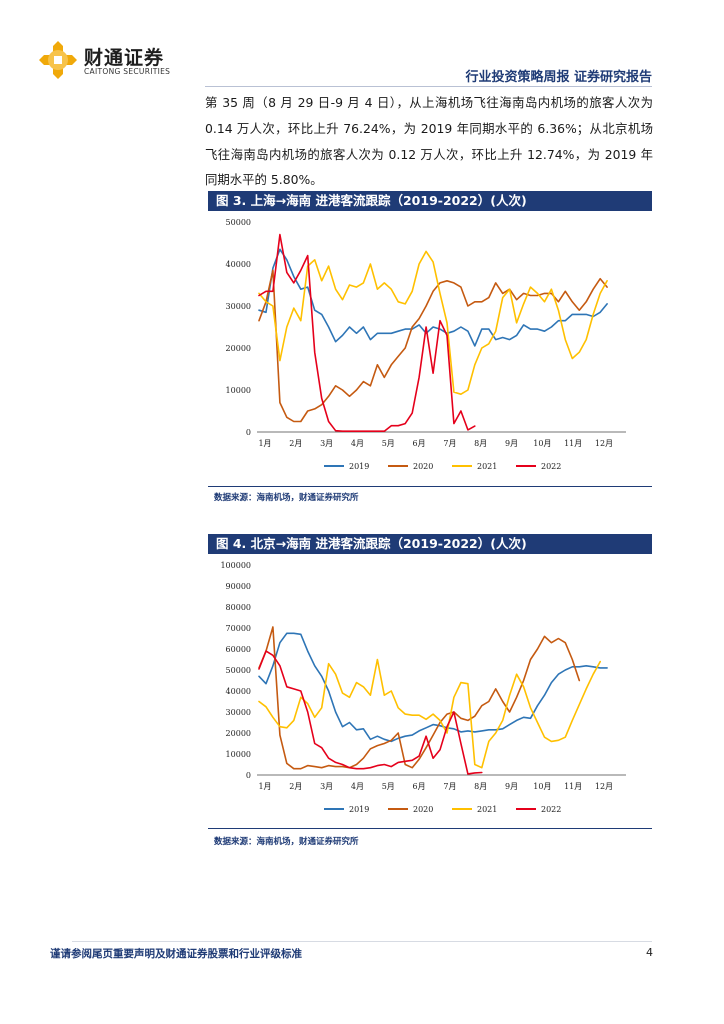  I want to click on y-tick-label: 60000, so click(238, 649).